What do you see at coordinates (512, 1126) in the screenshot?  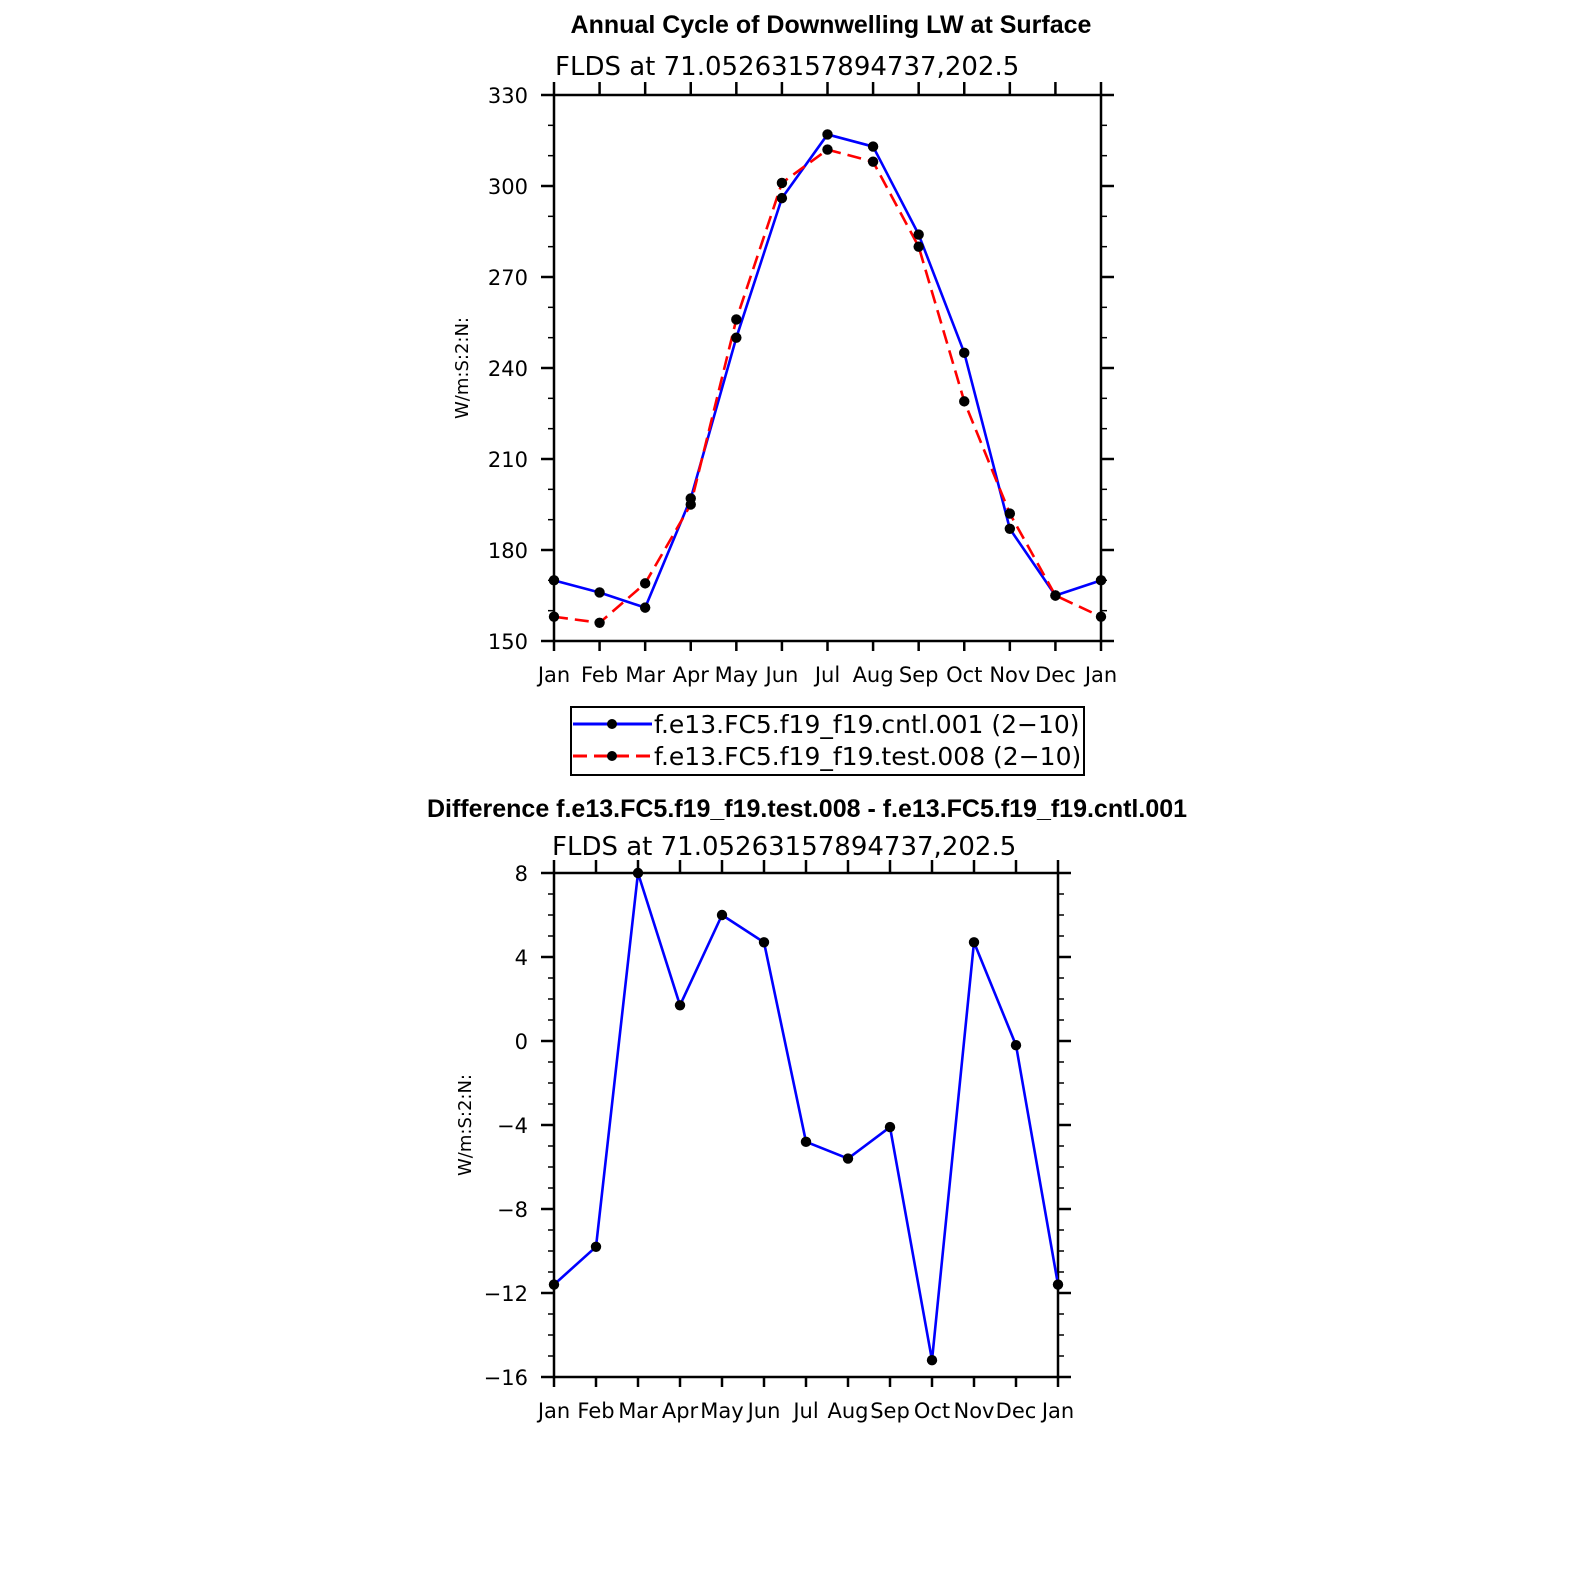 I see `y-tick-label: −4` at bounding box center [512, 1126].